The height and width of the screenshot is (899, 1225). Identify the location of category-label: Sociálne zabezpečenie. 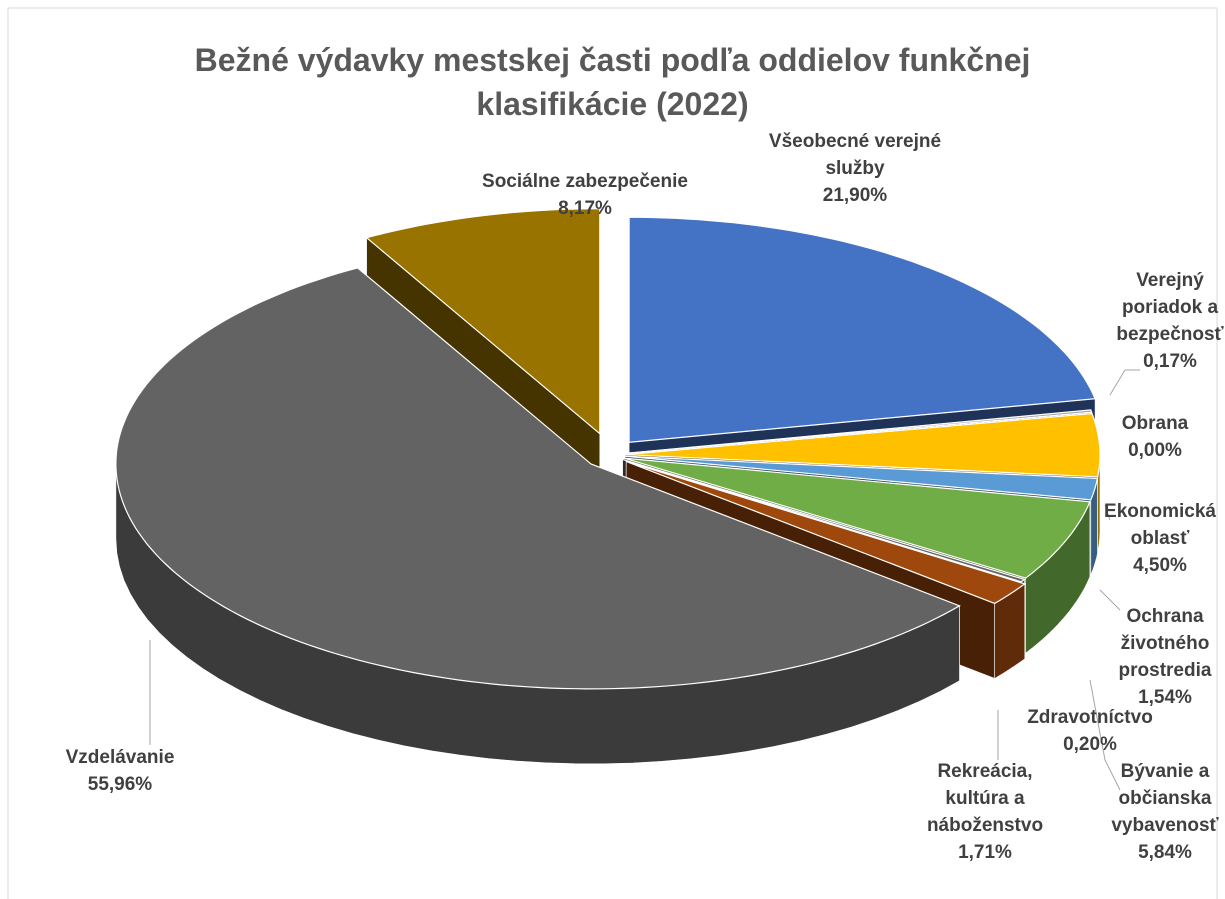
(585, 181).